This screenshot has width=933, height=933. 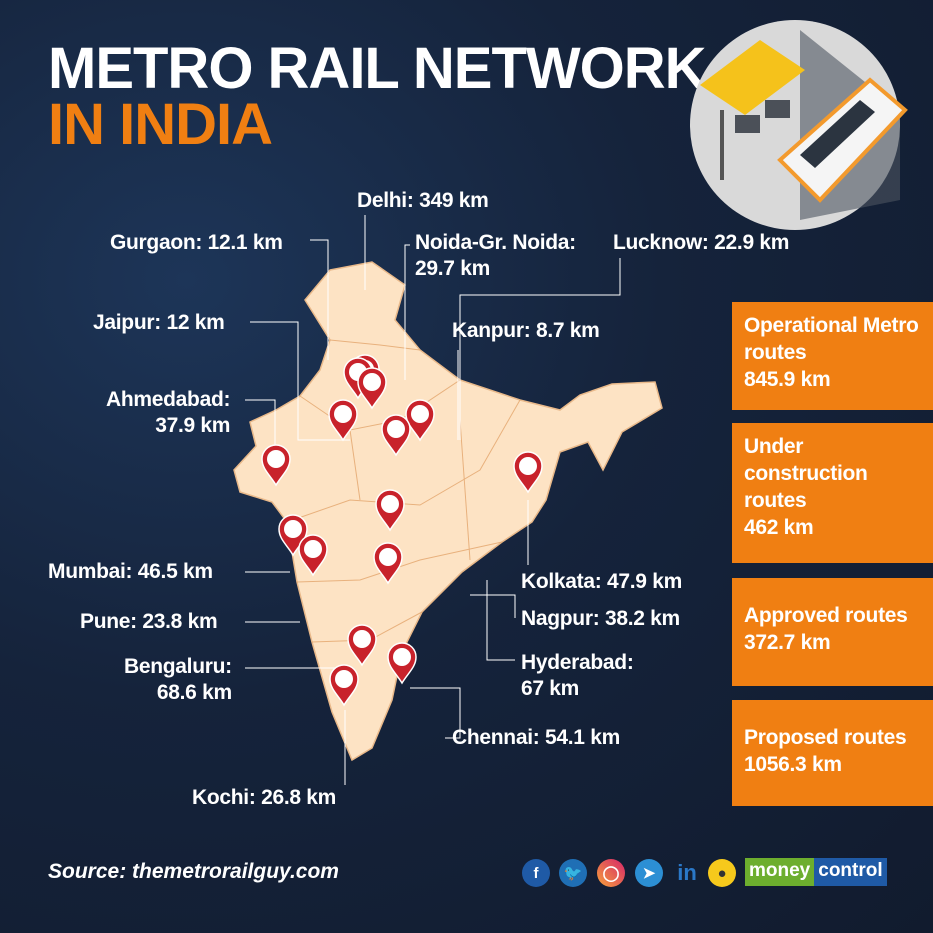 I want to click on summary-value: 845.9 km, so click(x=787, y=379).